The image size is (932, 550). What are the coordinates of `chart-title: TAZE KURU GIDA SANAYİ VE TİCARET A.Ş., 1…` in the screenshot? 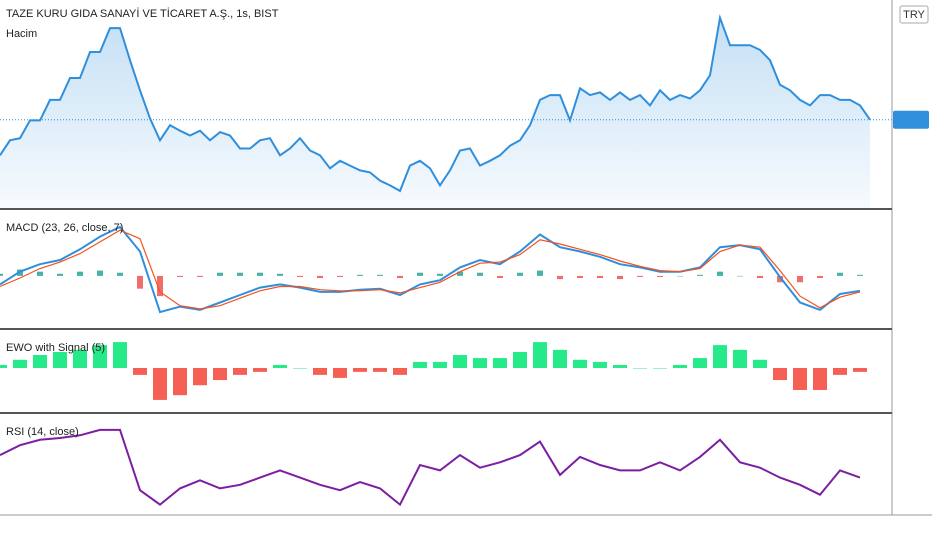 It's located at (142, 13).